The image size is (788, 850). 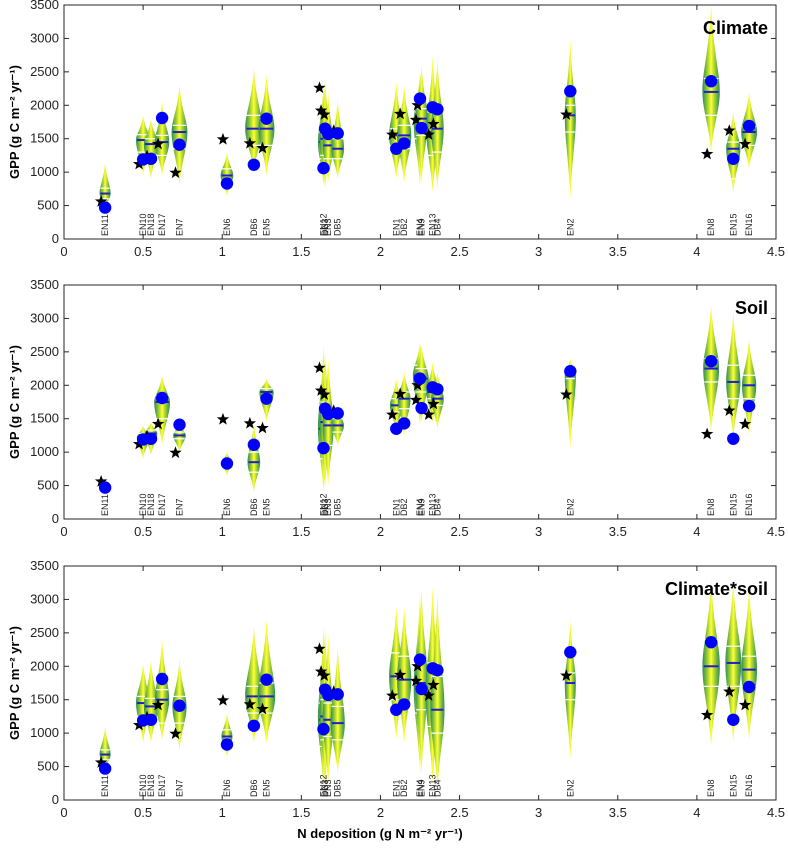 What do you see at coordinates (254, 725) in the screenshot?
I see `observed-point-db6` at bounding box center [254, 725].